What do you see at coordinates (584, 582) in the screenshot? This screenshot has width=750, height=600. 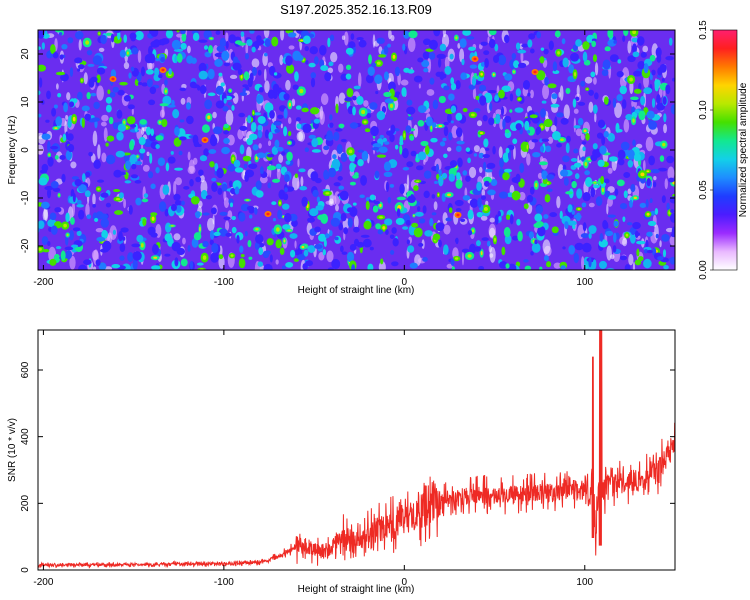 I see `line-x-tick-label: 100` at bounding box center [584, 582].